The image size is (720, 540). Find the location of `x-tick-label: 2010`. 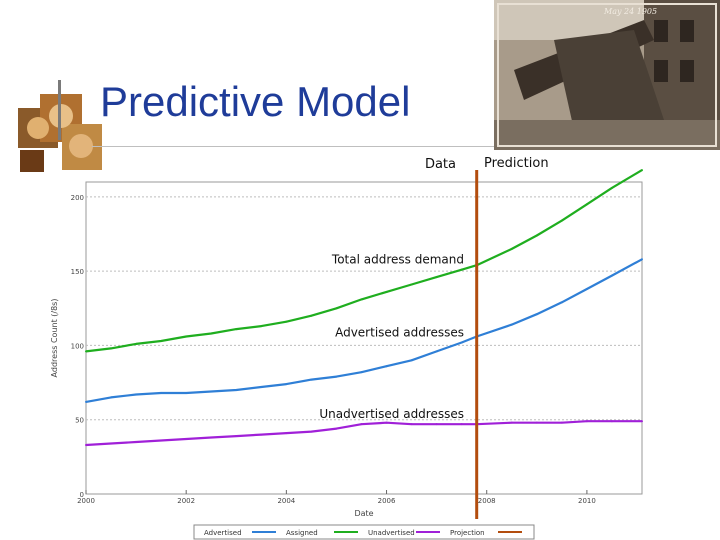

x-tick-label: 2010 is located at coordinates (587, 501).